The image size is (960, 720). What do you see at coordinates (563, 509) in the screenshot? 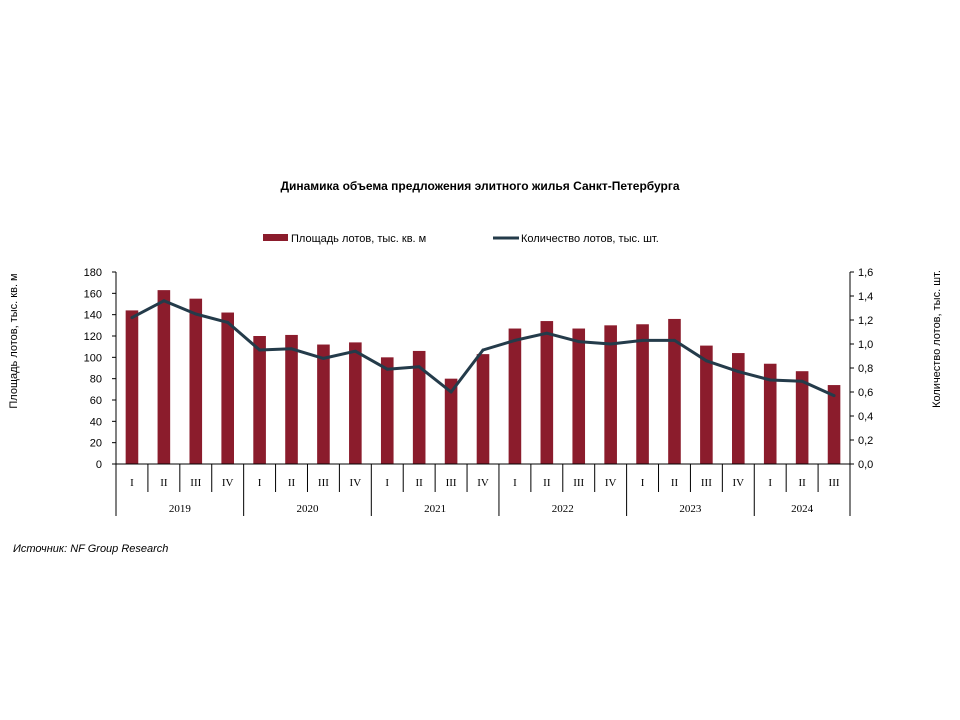
I see `year-label: 2022` at bounding box center [563, 509].